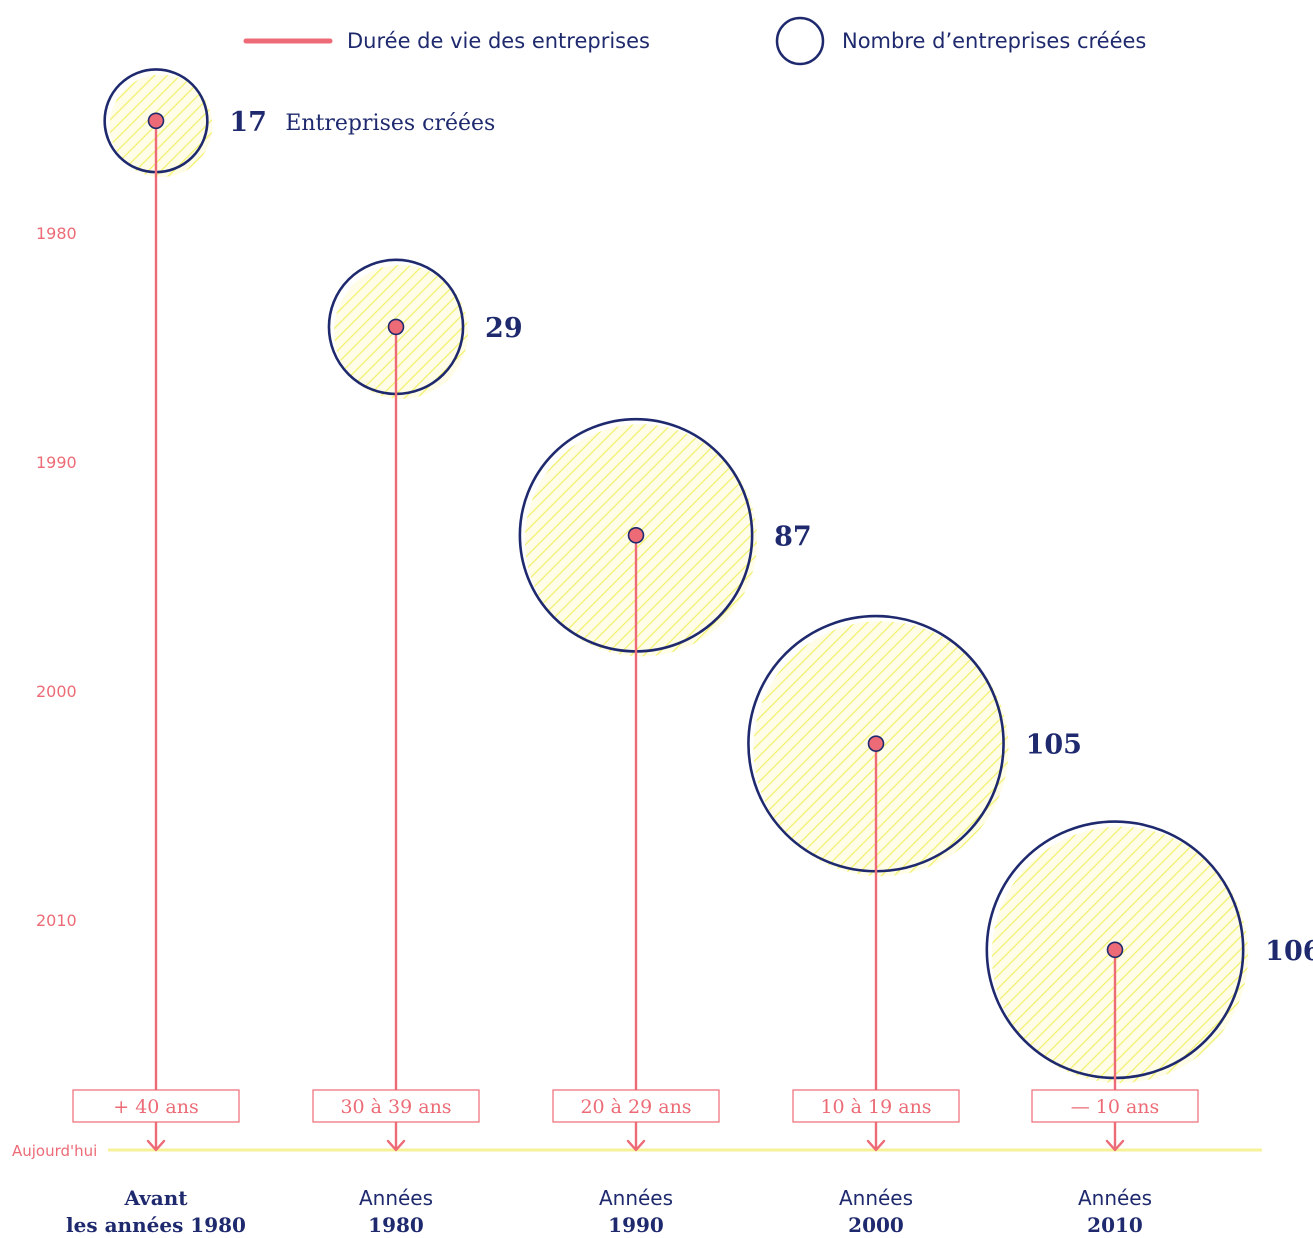 This screenshot has height=1238, width=1313. What do you see at coordinates (1289, 951) in the screenshot?
I see `count-label: 106` at bounding box center [1289, 951].